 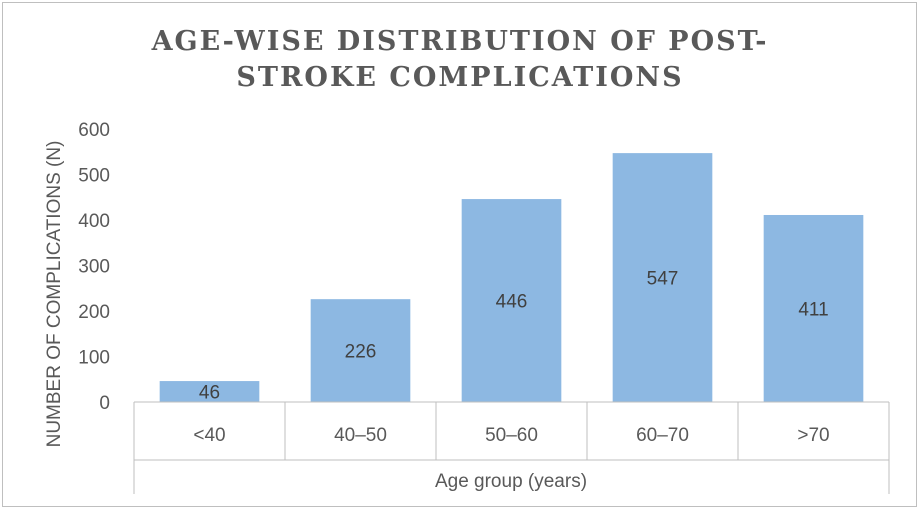 I want to click on x-axis-title: Age group (years), so click(x=511, y=481).